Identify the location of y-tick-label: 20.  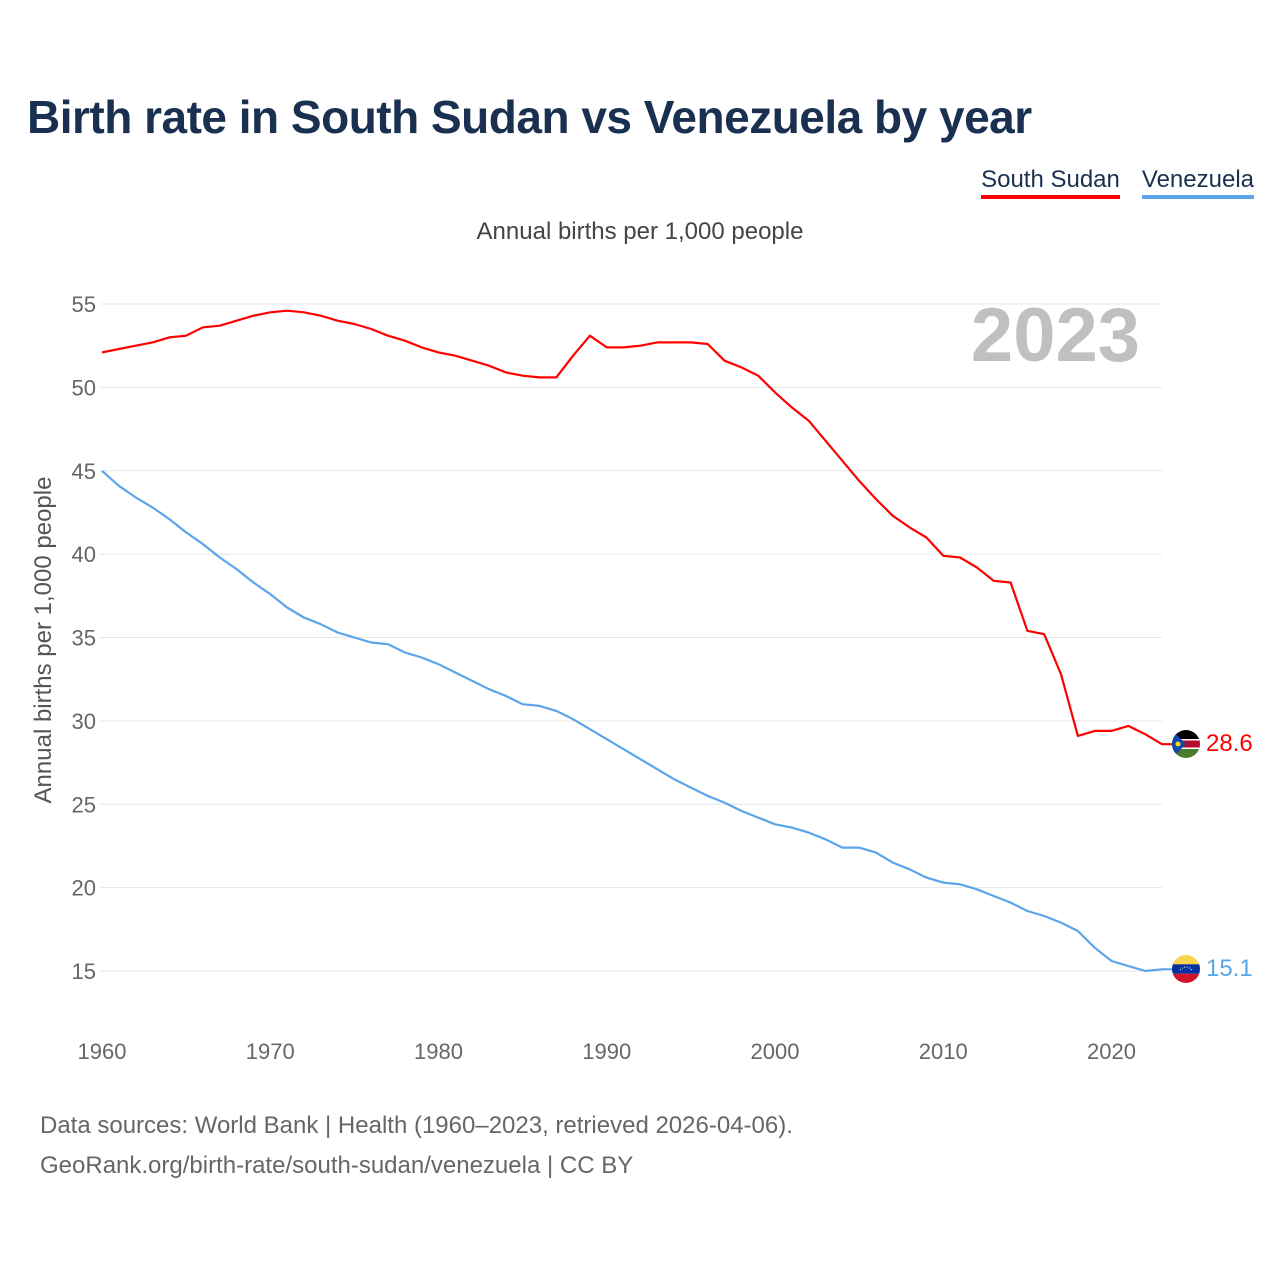
(84, 888).